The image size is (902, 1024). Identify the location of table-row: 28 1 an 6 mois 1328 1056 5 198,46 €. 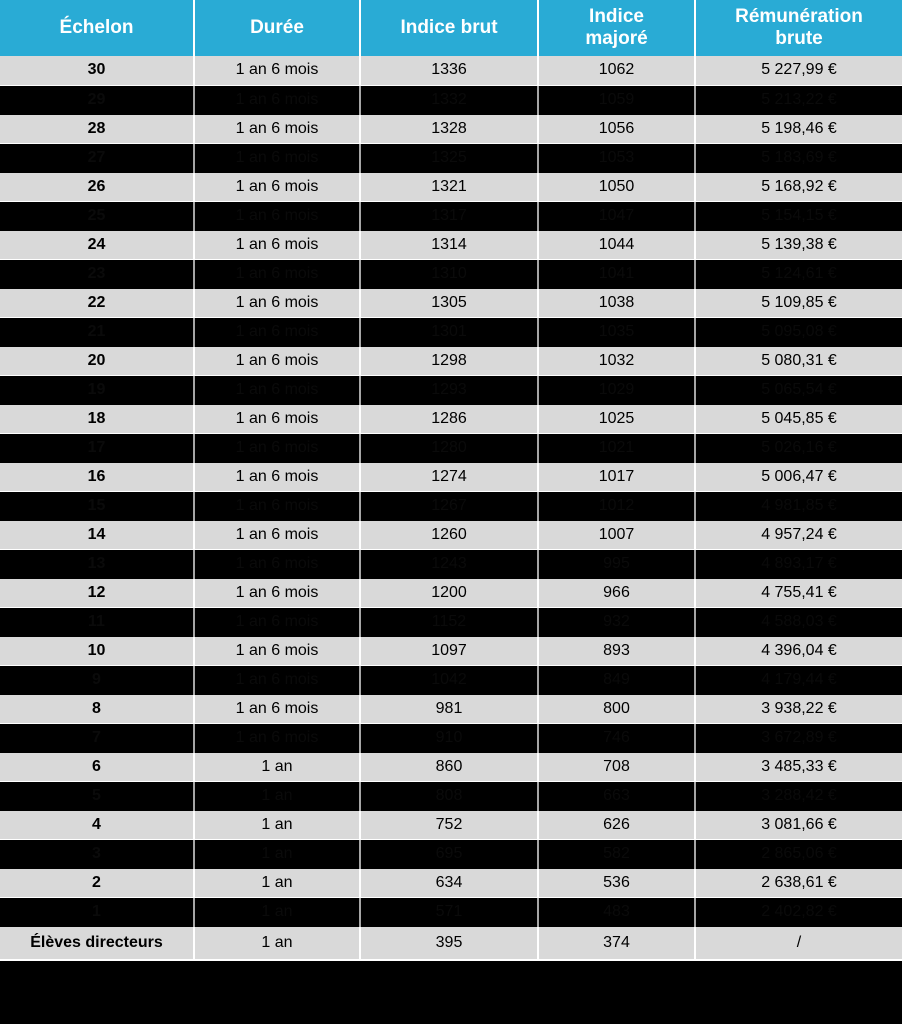
(451, 129).